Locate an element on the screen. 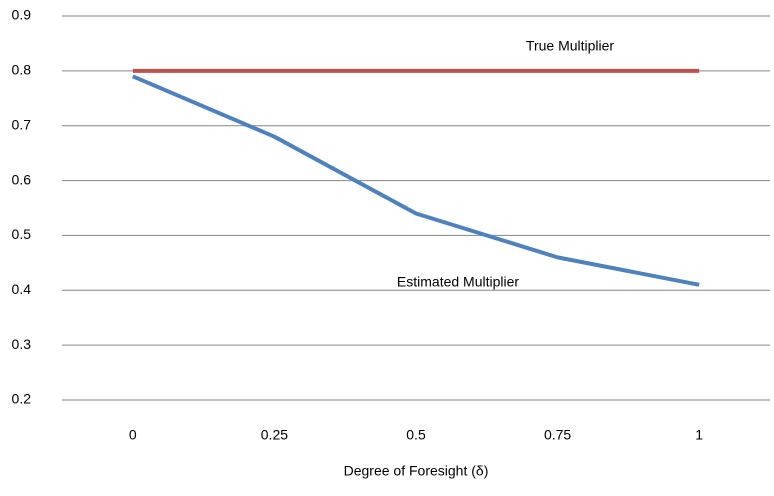 The width and height of the screenshot is (774, 496). y-tick-label: 0.9 is located at coordinates (22, 15).